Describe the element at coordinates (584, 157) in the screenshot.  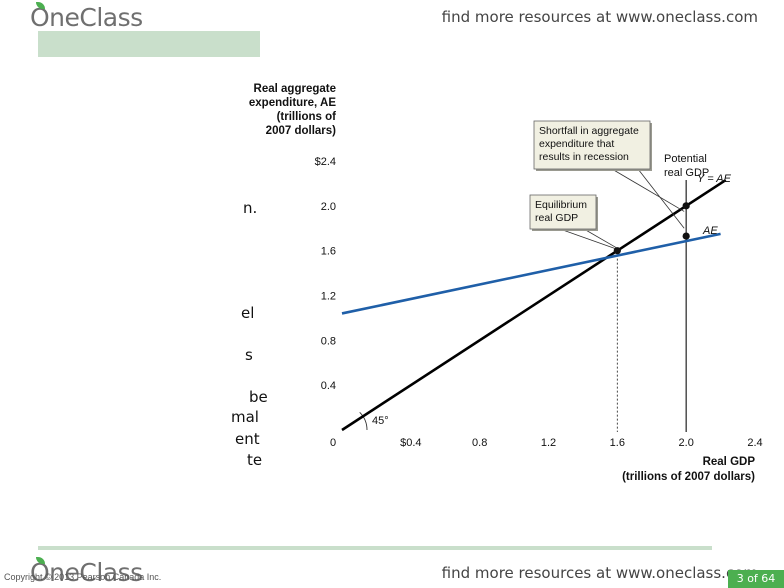
I see `callout-text: results in recession` at that location.